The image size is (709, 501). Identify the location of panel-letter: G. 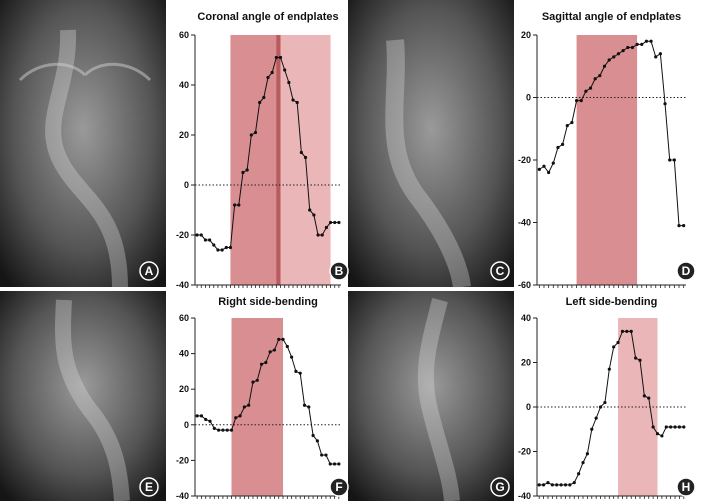
(499, 487).